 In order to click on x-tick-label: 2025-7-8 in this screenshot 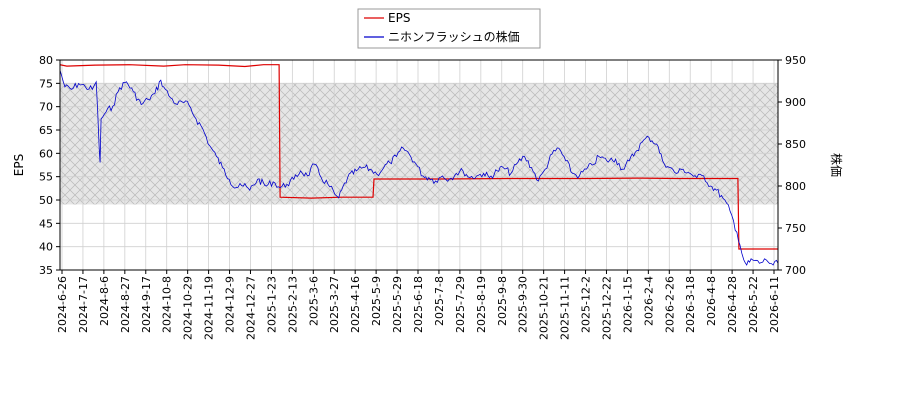, I will do `click(439, 301)`.